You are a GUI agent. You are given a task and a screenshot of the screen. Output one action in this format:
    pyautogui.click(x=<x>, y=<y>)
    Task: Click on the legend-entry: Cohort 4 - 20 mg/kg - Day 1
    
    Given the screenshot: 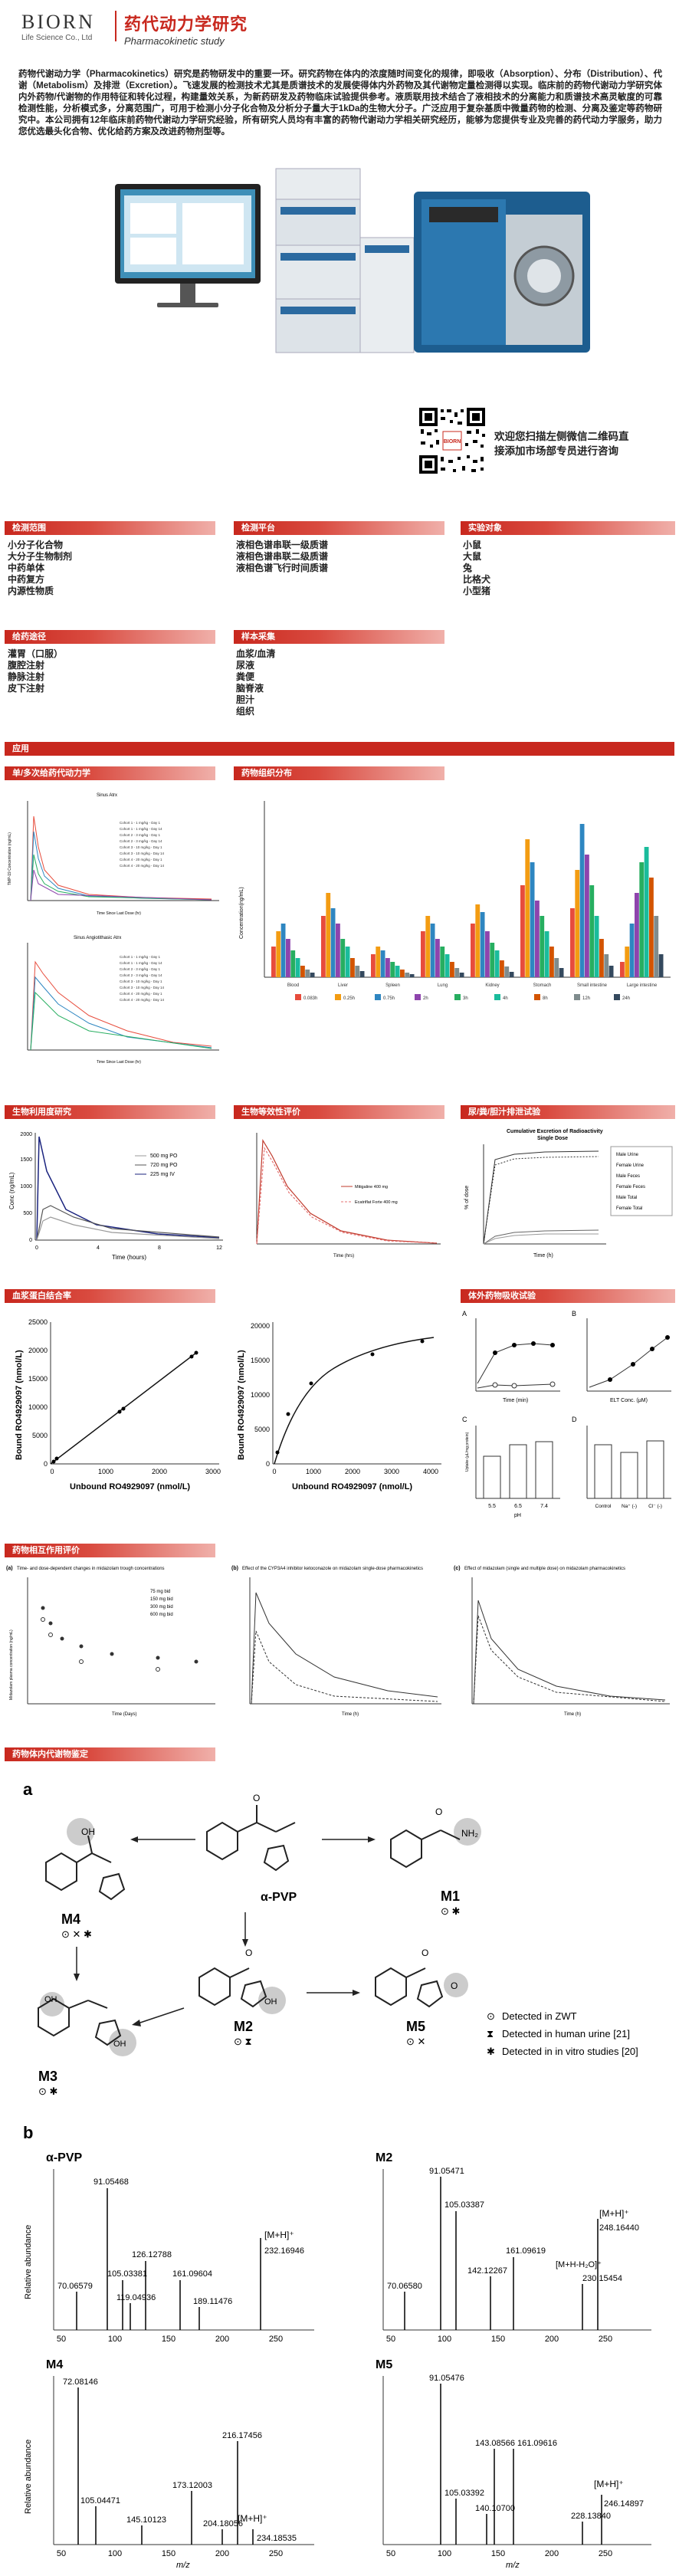 What is the action you would take?
    pyautogui.click(x=141, y=994)
    